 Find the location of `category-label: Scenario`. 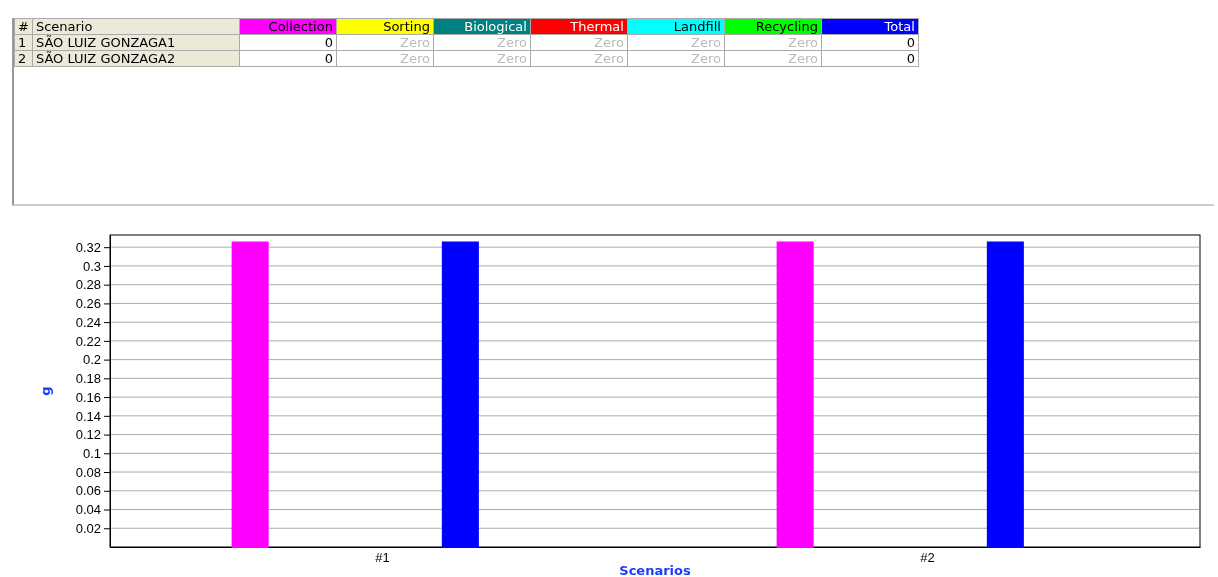

category-label: Scenario is located at coordinates (136, 26).